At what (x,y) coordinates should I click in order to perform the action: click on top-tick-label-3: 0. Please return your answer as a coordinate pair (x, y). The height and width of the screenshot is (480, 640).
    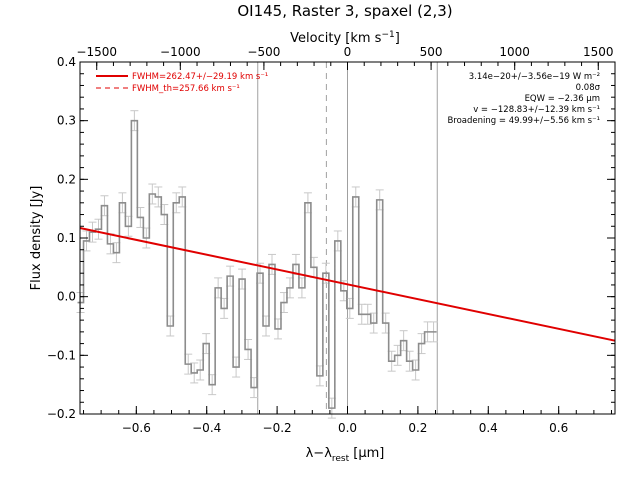
    Looking at the image, I should click on (348, 52).